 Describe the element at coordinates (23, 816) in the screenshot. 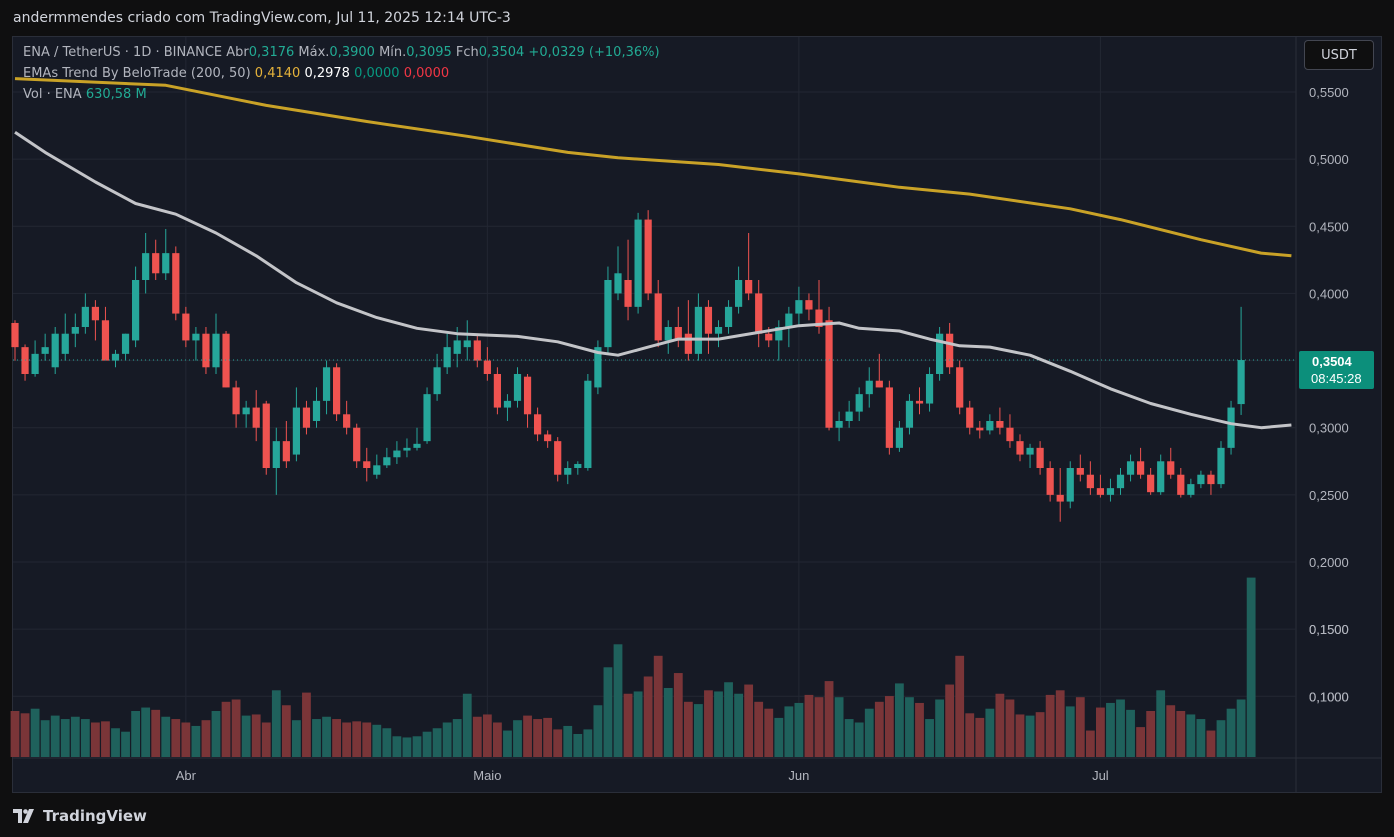

I see `tradingview-logo-icon` at that location.